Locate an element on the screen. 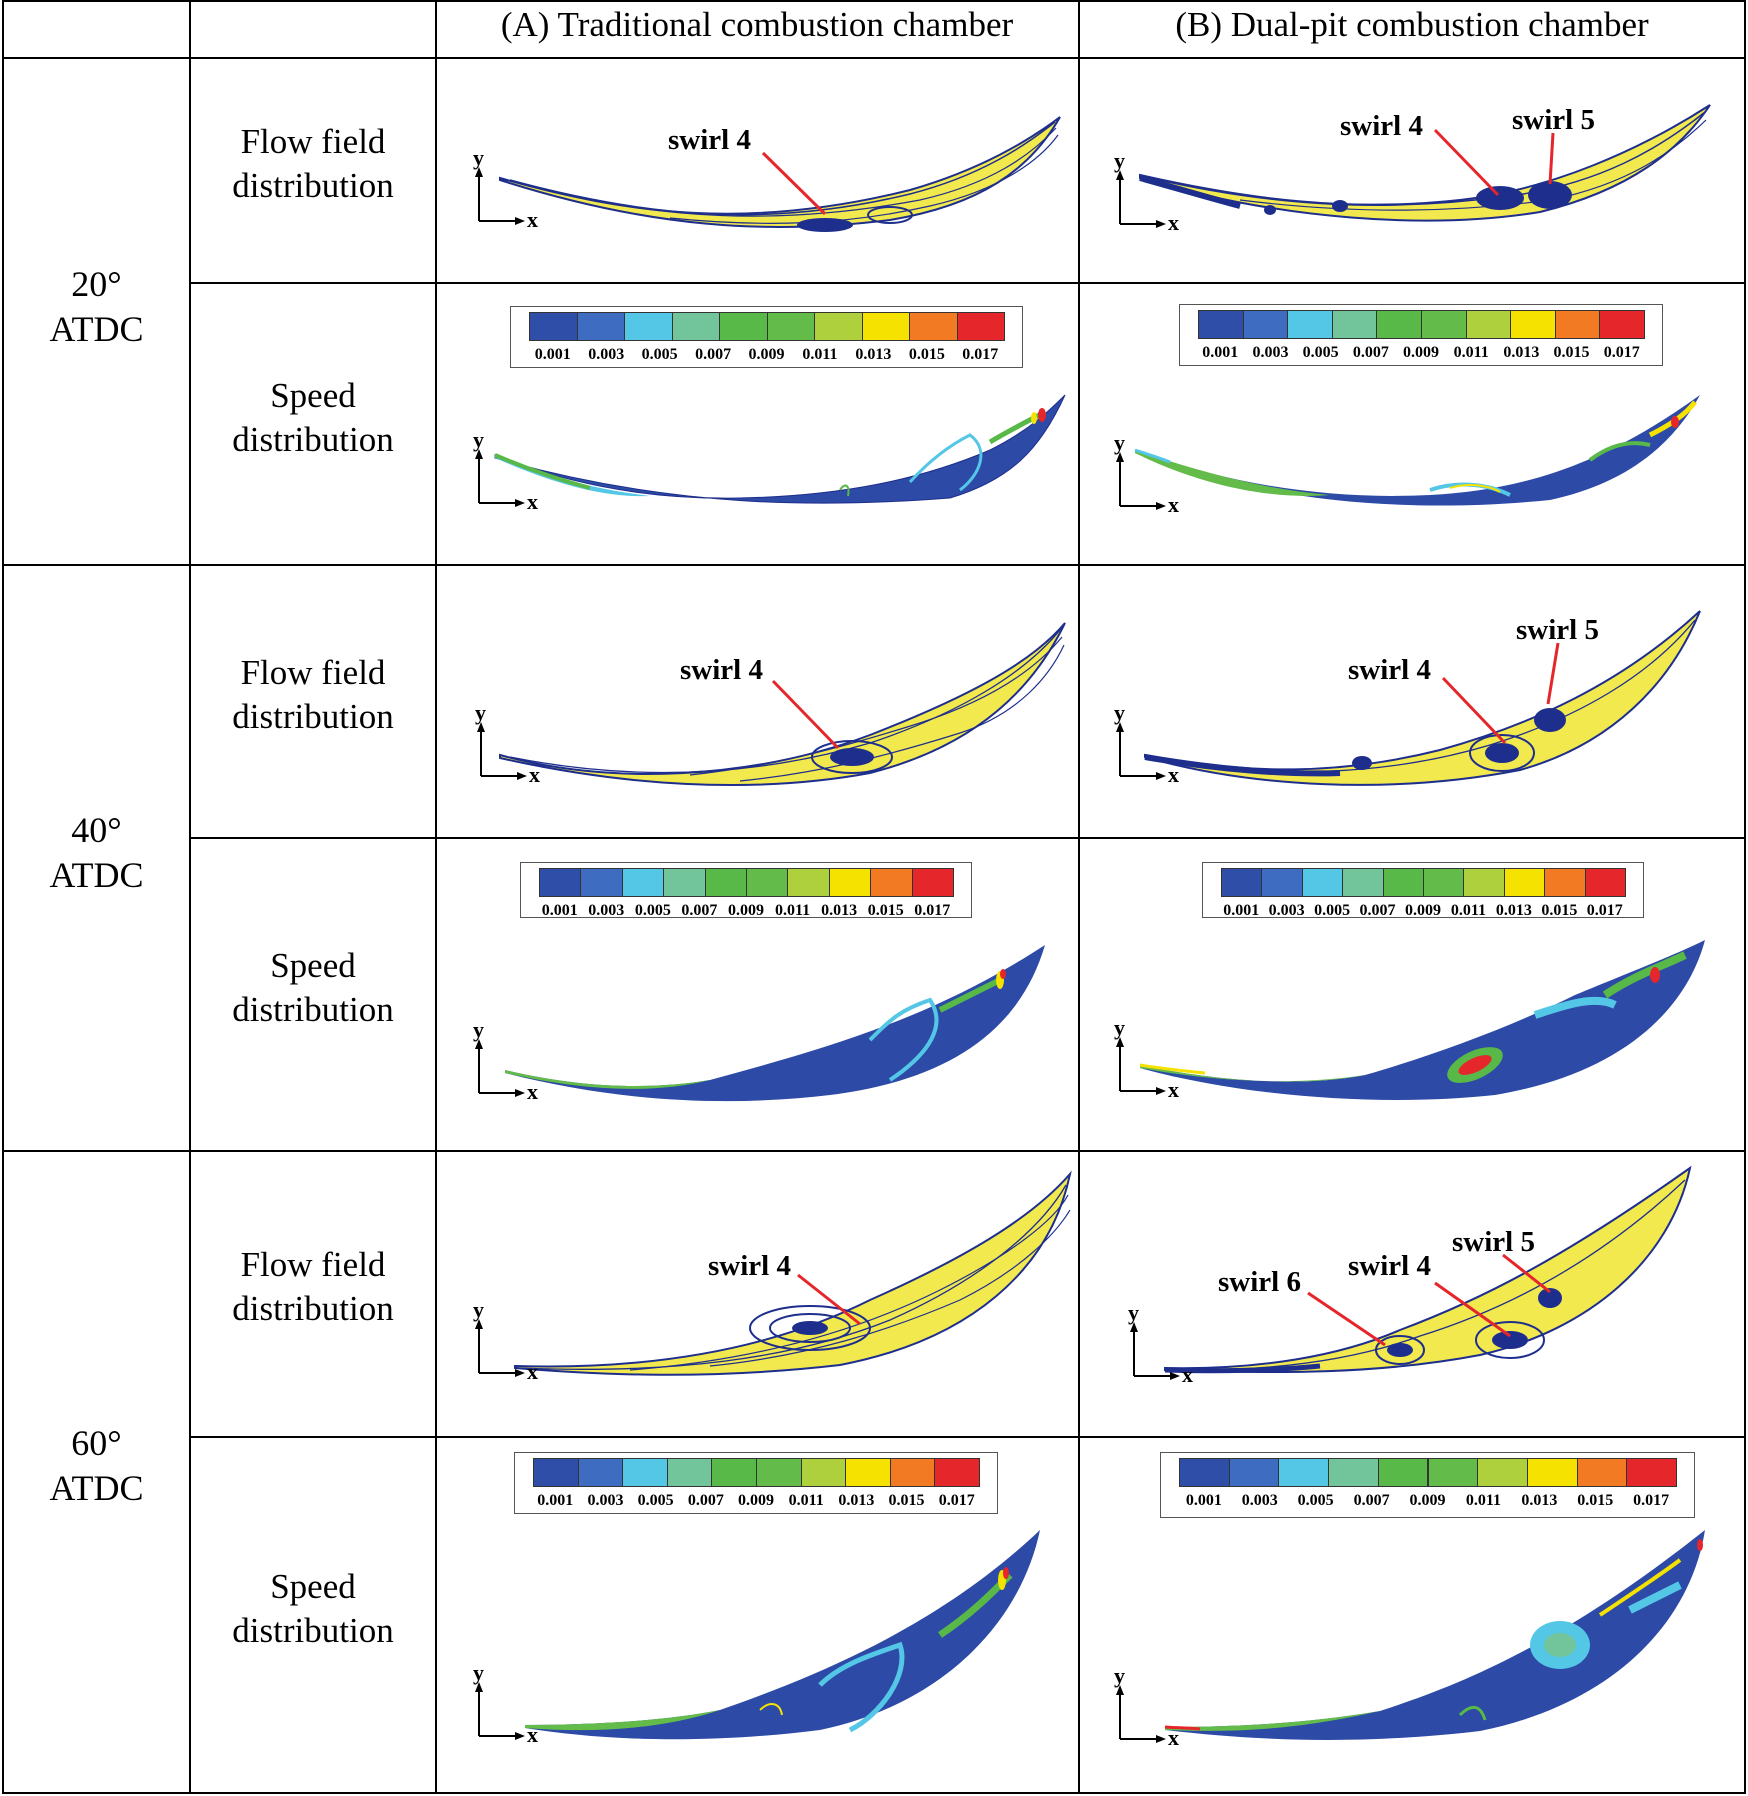 The image size is (1748, 1796). flow-field-image-a20 is located at coordinates (770, 185).